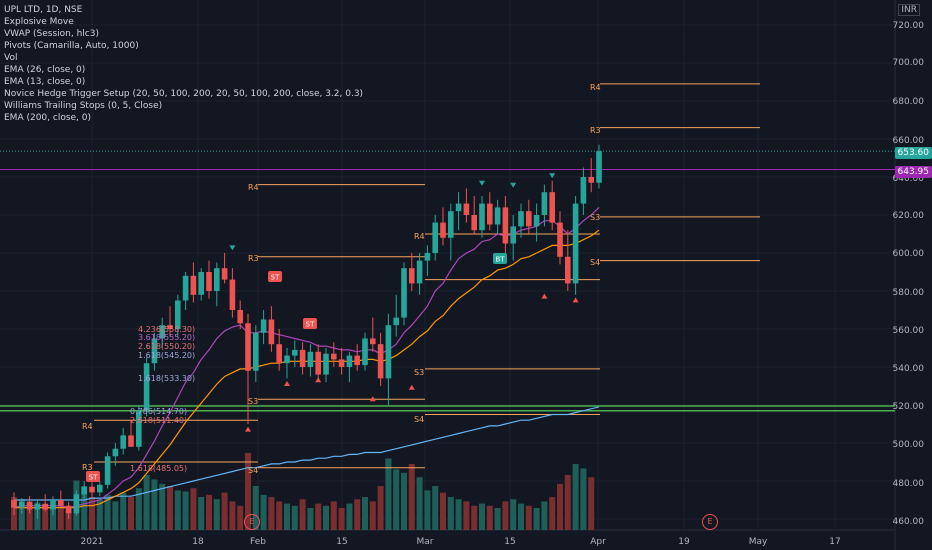 The width and height of the screenshot is (932, 550). Describe the element at coordinates (83, 106) in the screenshot. I see `legend-williams-stops: Williams Trailing Stops (0, 5, Close)` at that location.